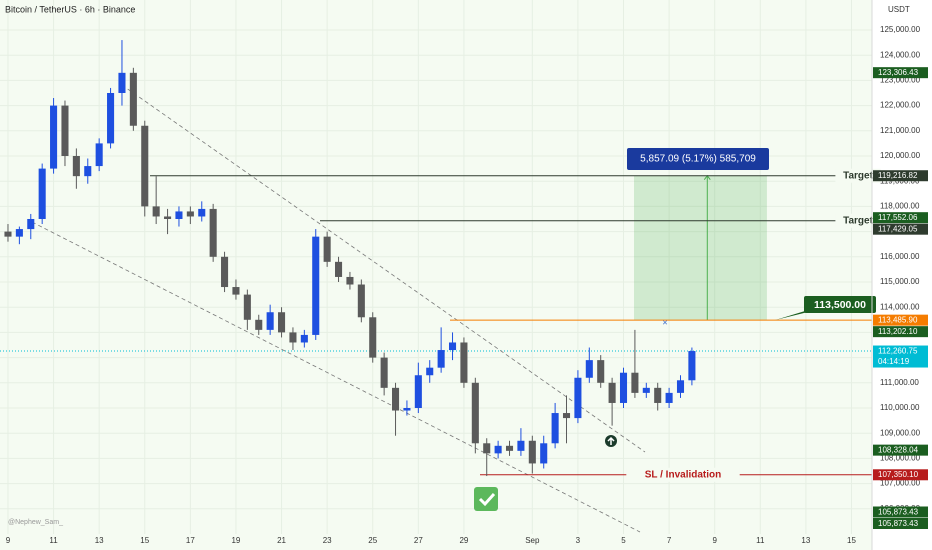  I want to click on price-tag-label: 123,306.43, so click(898, 72).